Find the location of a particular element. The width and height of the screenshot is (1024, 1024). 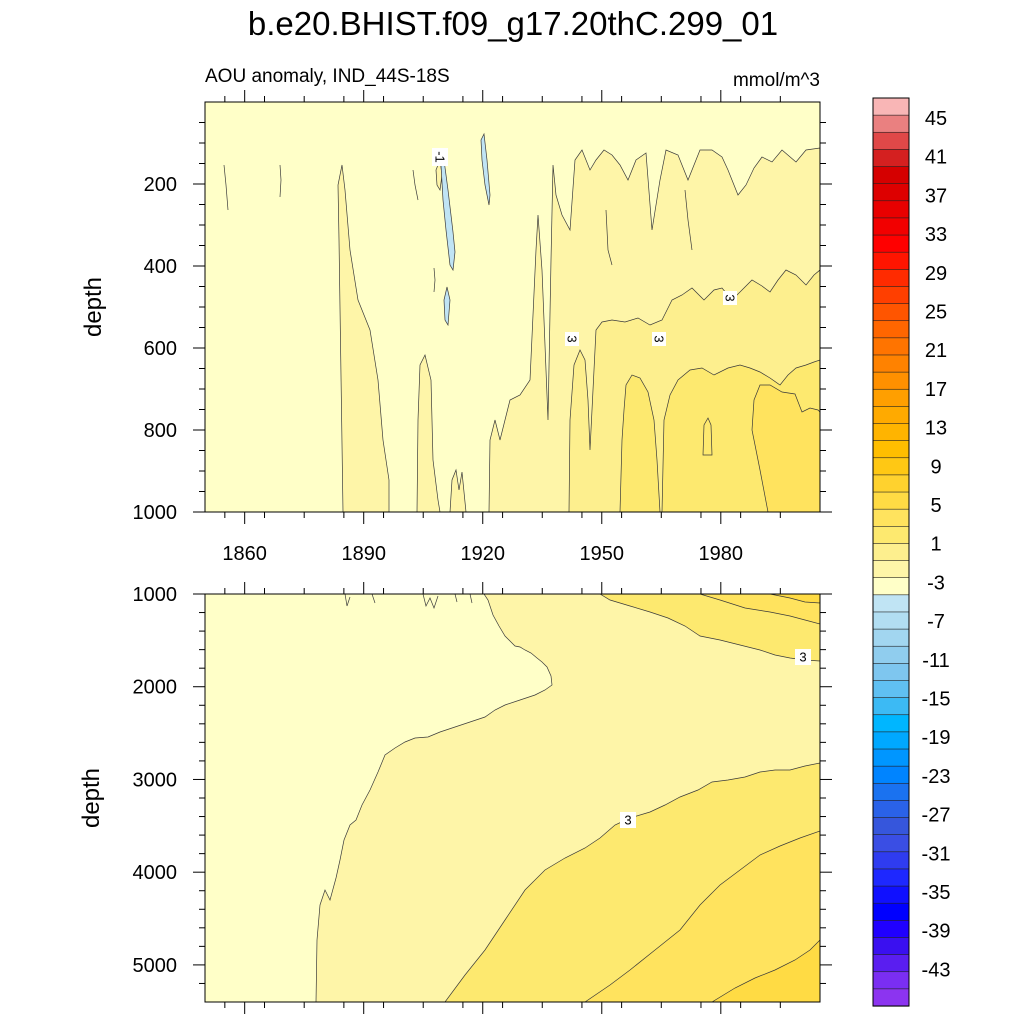

upper-fill-band-1-3-streak-c is located at coordinates (458, 490).